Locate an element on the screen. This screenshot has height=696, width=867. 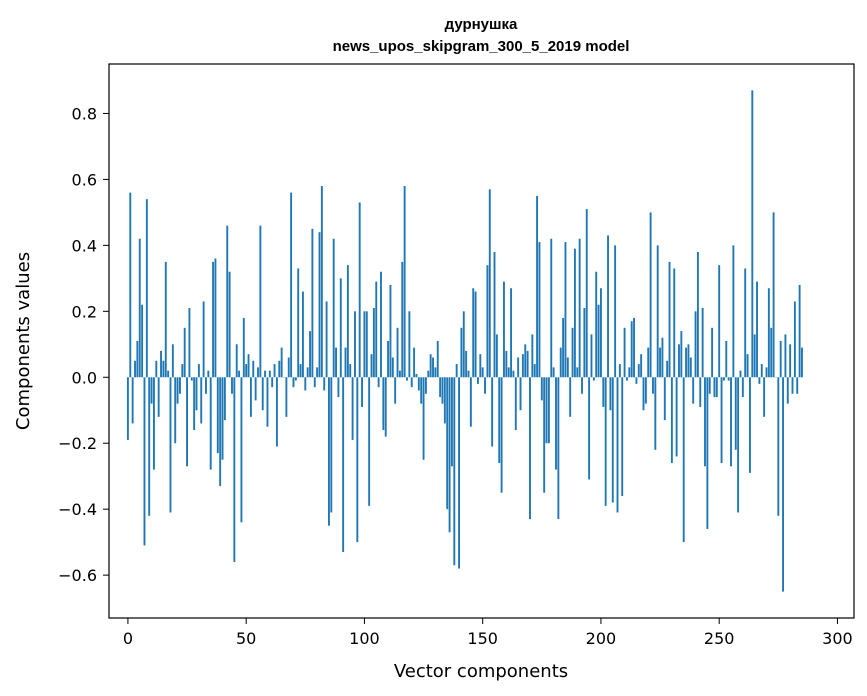
y-tick-label: 0.2 is located at coordinates (84, 311).